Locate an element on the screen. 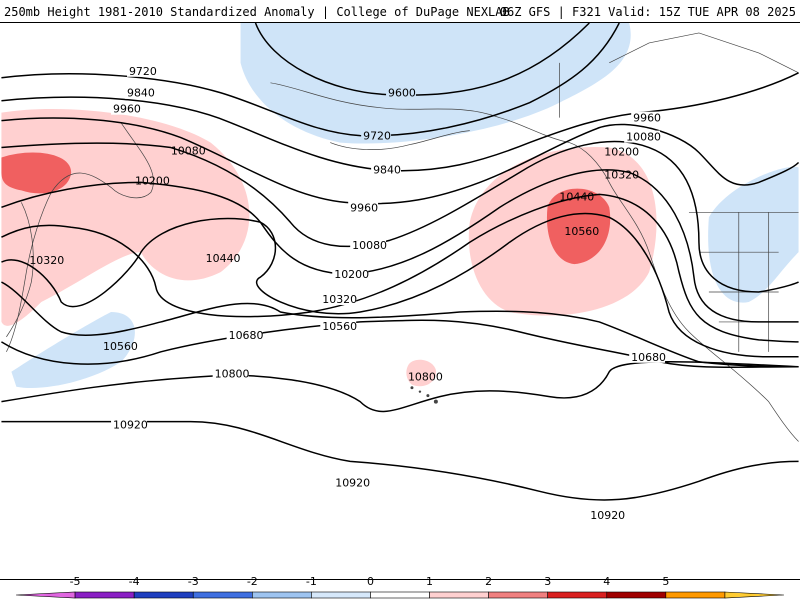  colorbar-tick-label: -2 is located at coordinates (252, 581).